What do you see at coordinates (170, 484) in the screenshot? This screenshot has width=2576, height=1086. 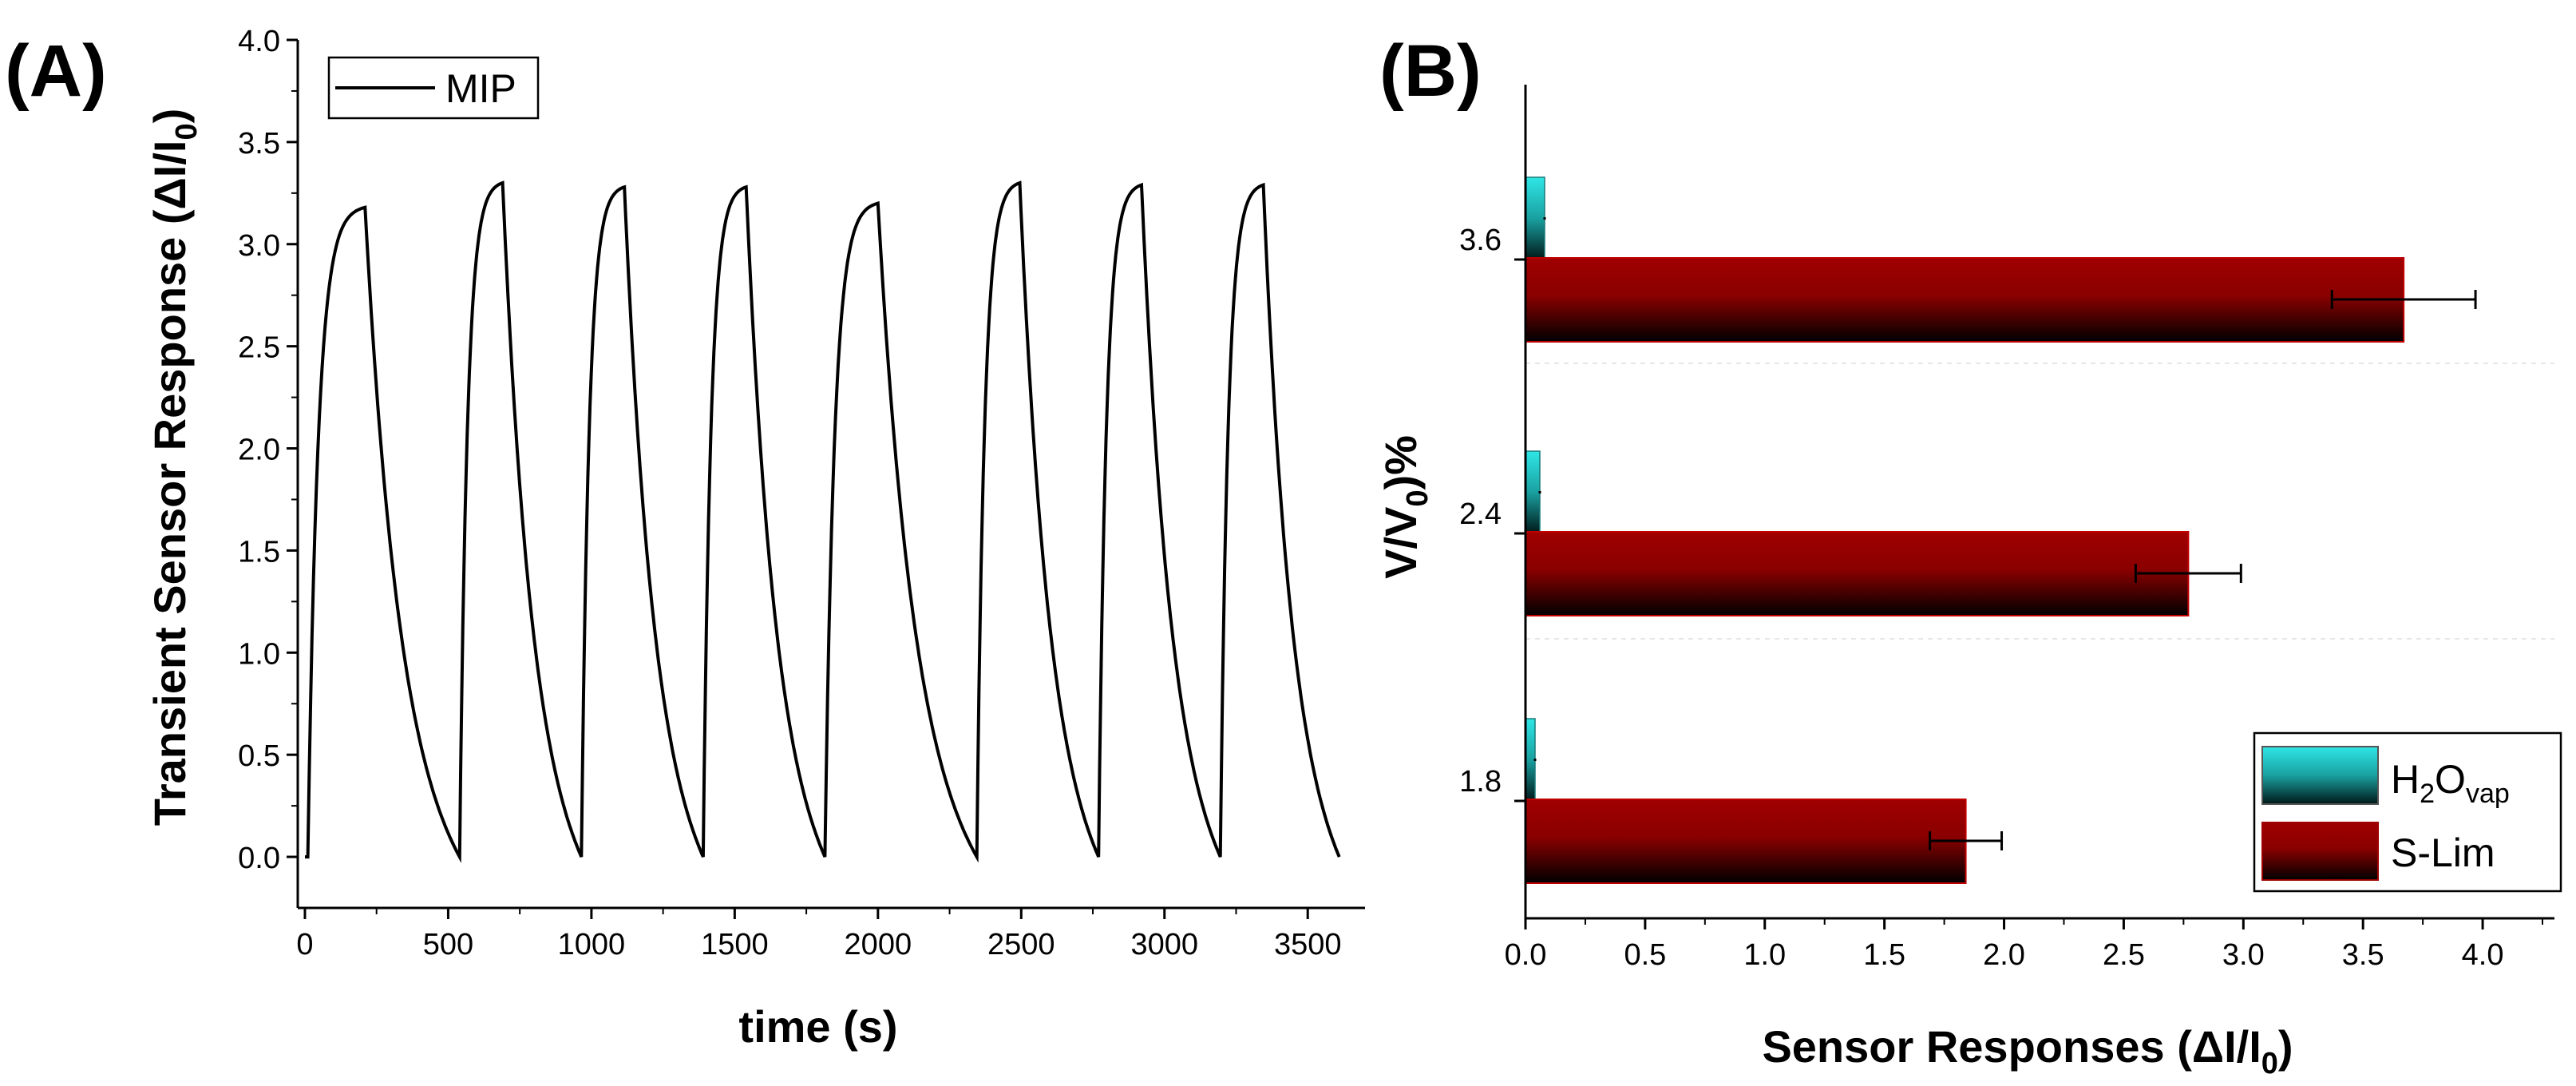 I see `y-axis-title-main: Transient Sensor Response (ΔI/I` at bounding box center [170, 484].